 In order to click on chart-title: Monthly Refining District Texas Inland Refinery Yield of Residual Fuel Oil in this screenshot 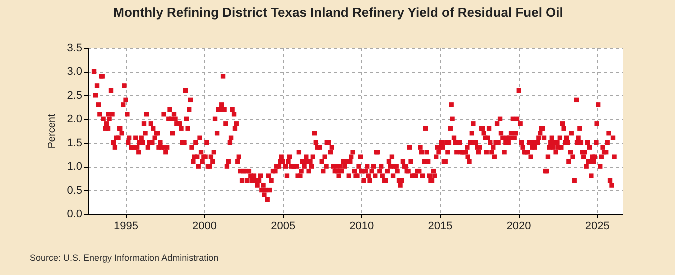, I will do `click(339, 12)`.